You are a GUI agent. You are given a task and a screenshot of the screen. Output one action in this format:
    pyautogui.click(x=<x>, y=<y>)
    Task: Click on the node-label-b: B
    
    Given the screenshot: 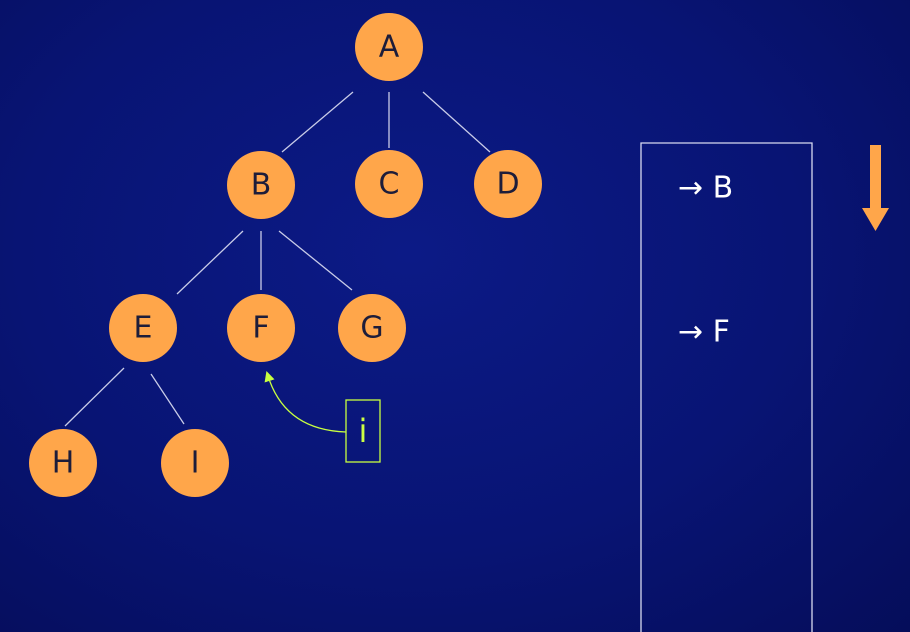 What is the action you would take?
    pyautogui.click(x=261, y=185)
    